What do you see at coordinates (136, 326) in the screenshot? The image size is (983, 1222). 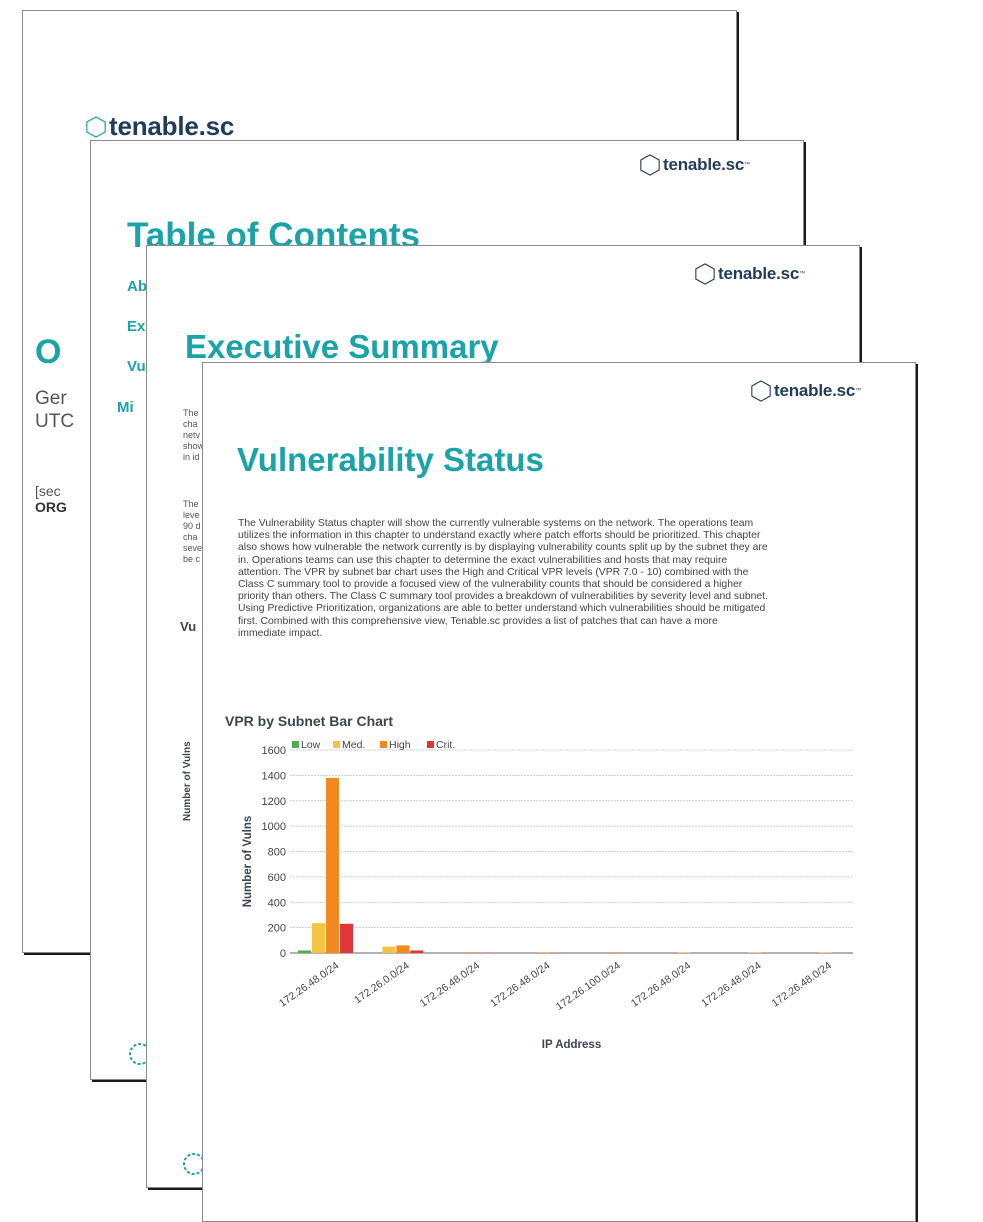 I see `toc-item-2: Ex` at bounding box center [136, 326].